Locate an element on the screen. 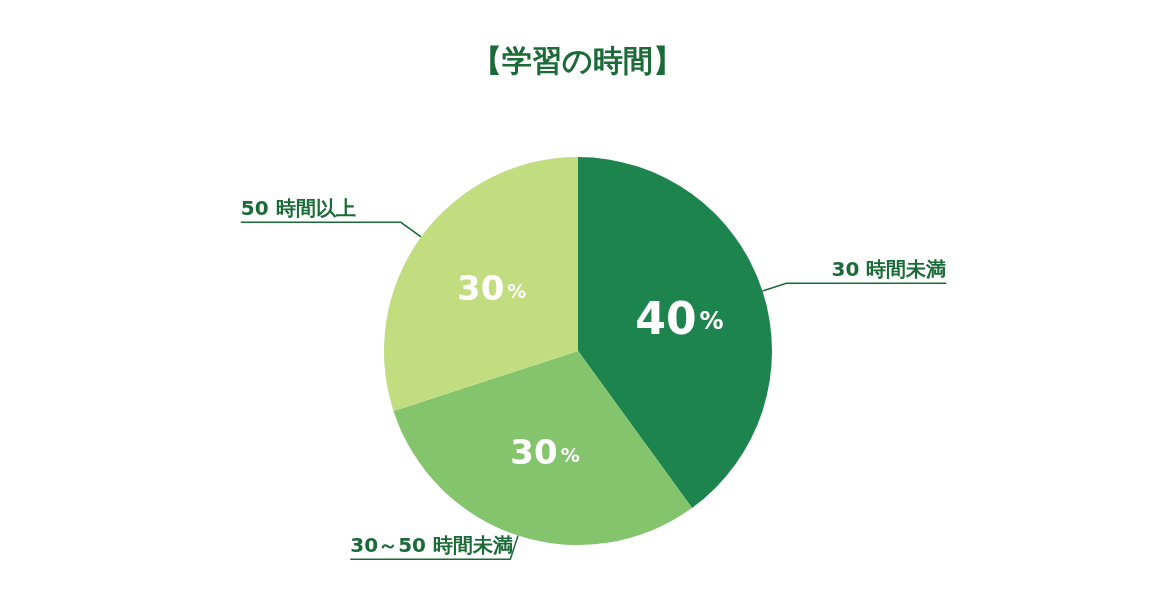 The image size is (1155, 595). data-label: 40% is located at coordinates (679, 318).